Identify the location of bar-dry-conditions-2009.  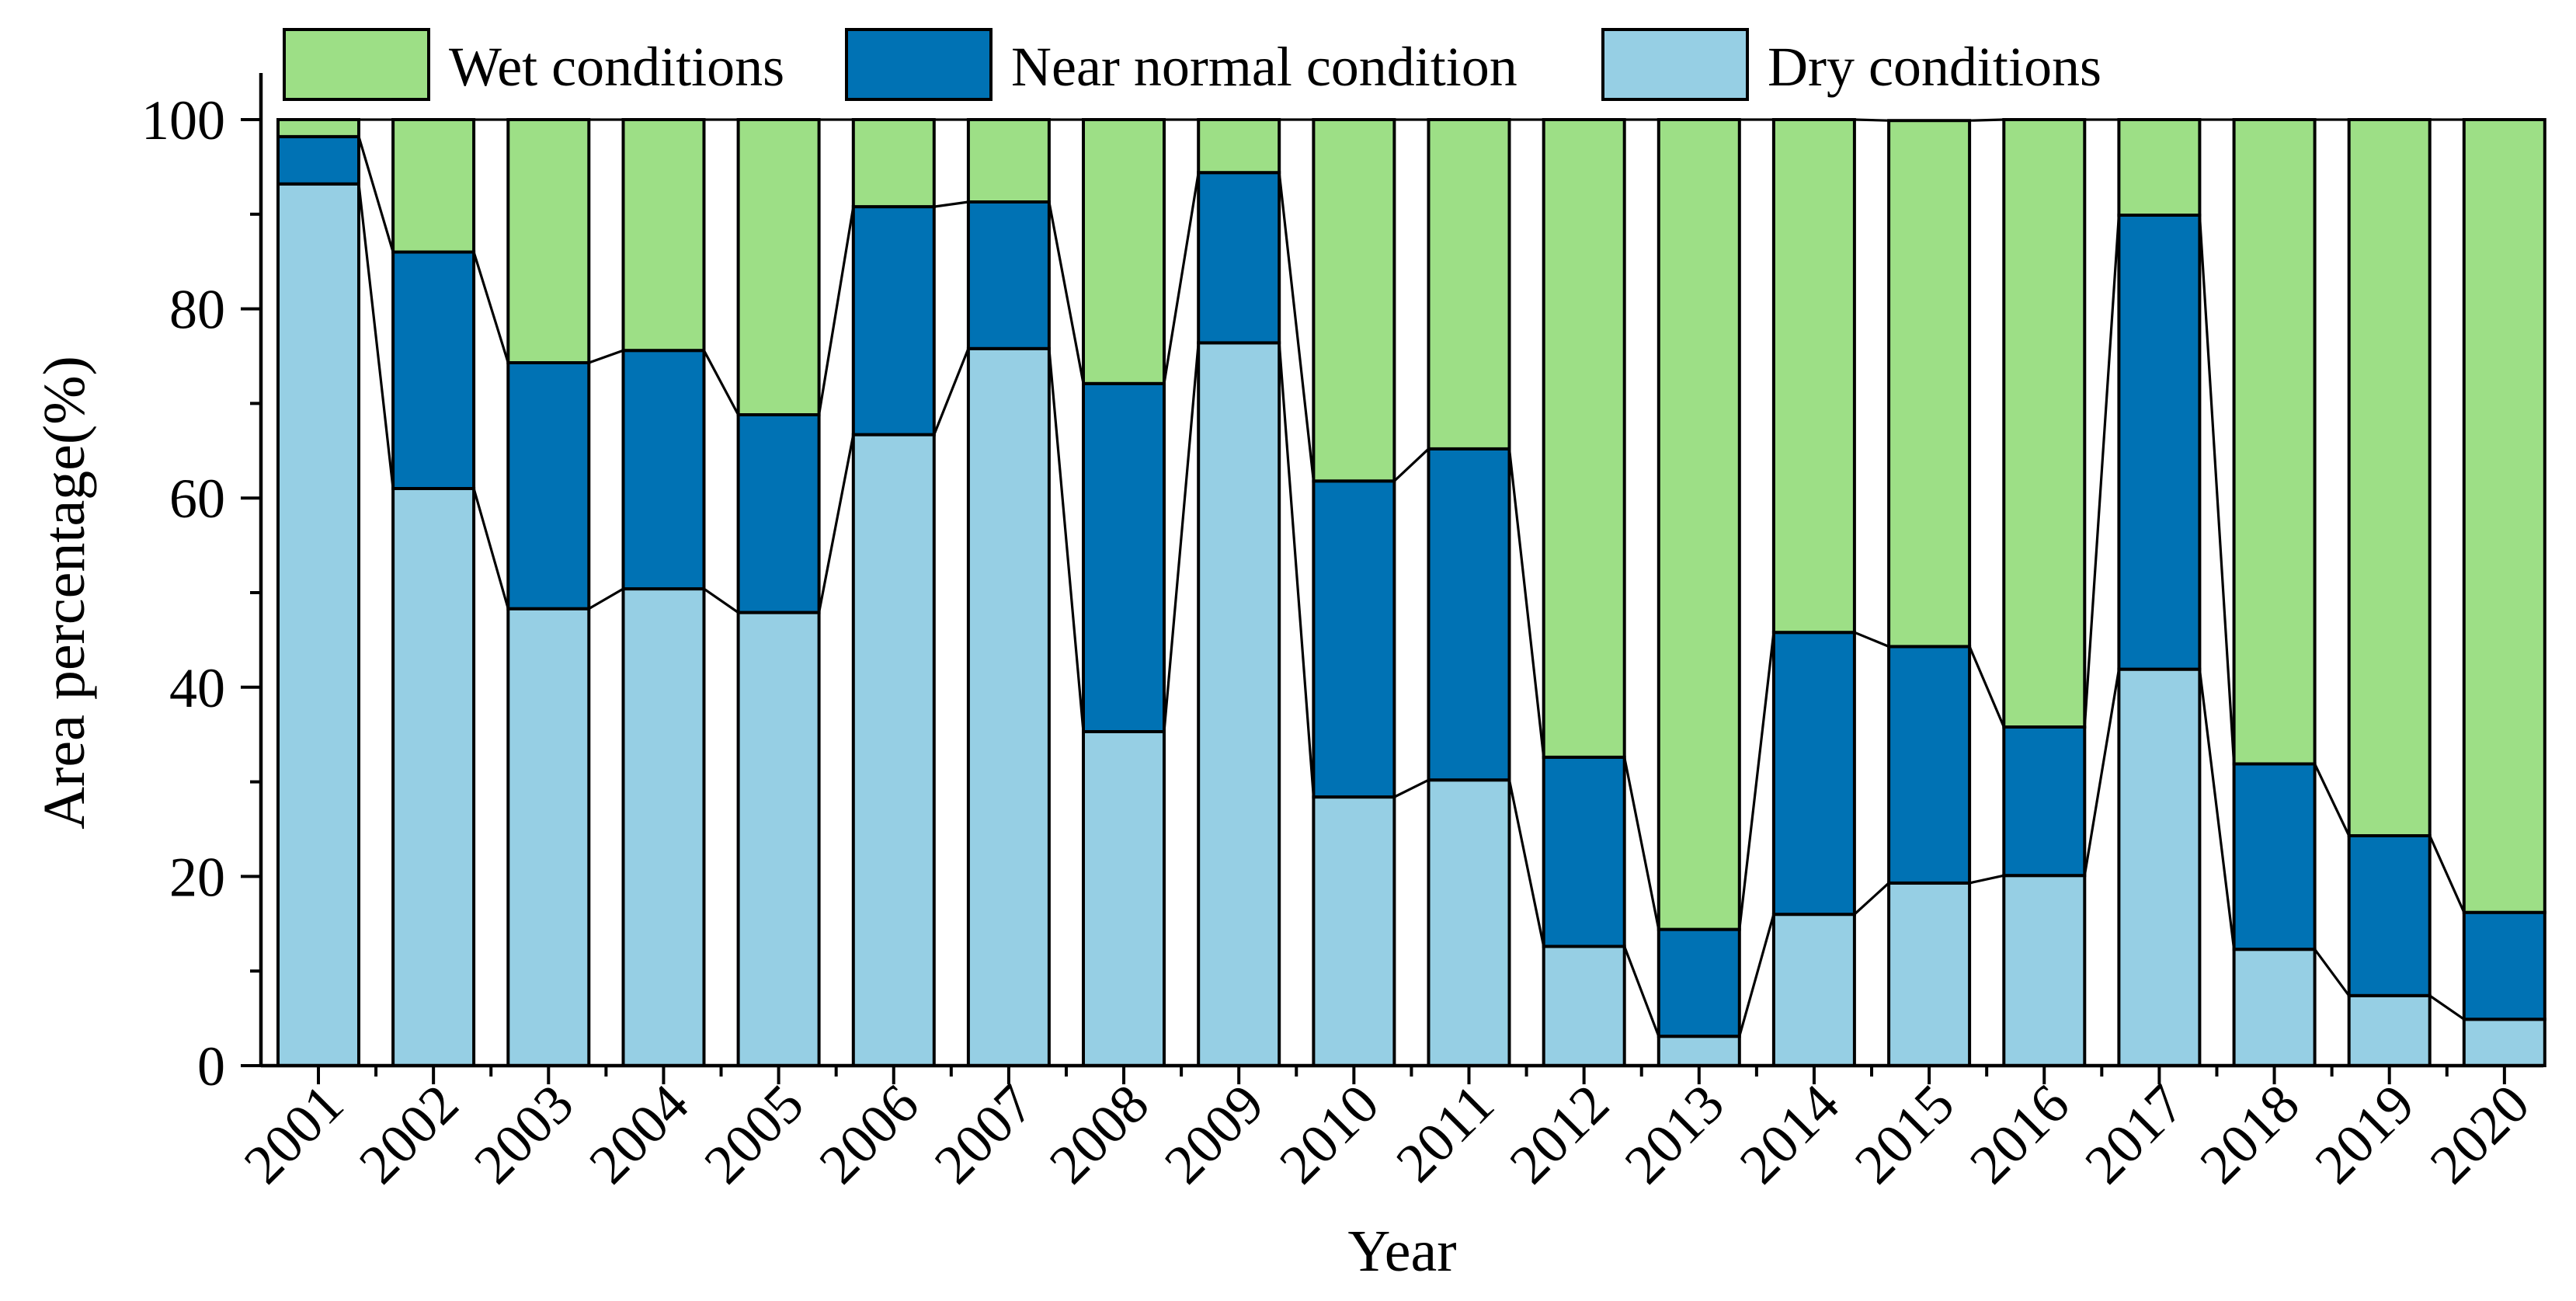
(1239, 704).